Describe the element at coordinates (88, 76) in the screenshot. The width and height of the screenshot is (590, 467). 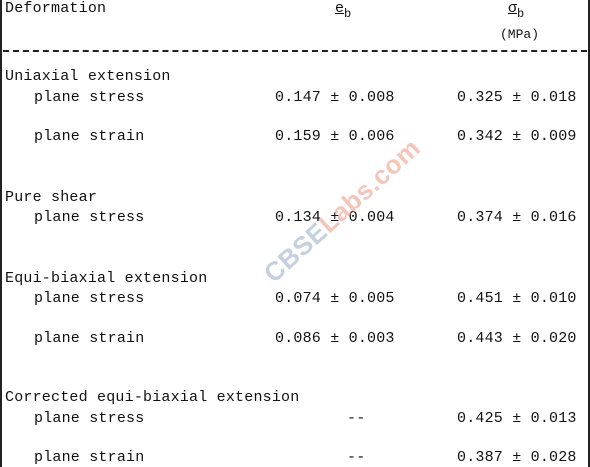
I see `group-title: Uniaxial extension` at that location.